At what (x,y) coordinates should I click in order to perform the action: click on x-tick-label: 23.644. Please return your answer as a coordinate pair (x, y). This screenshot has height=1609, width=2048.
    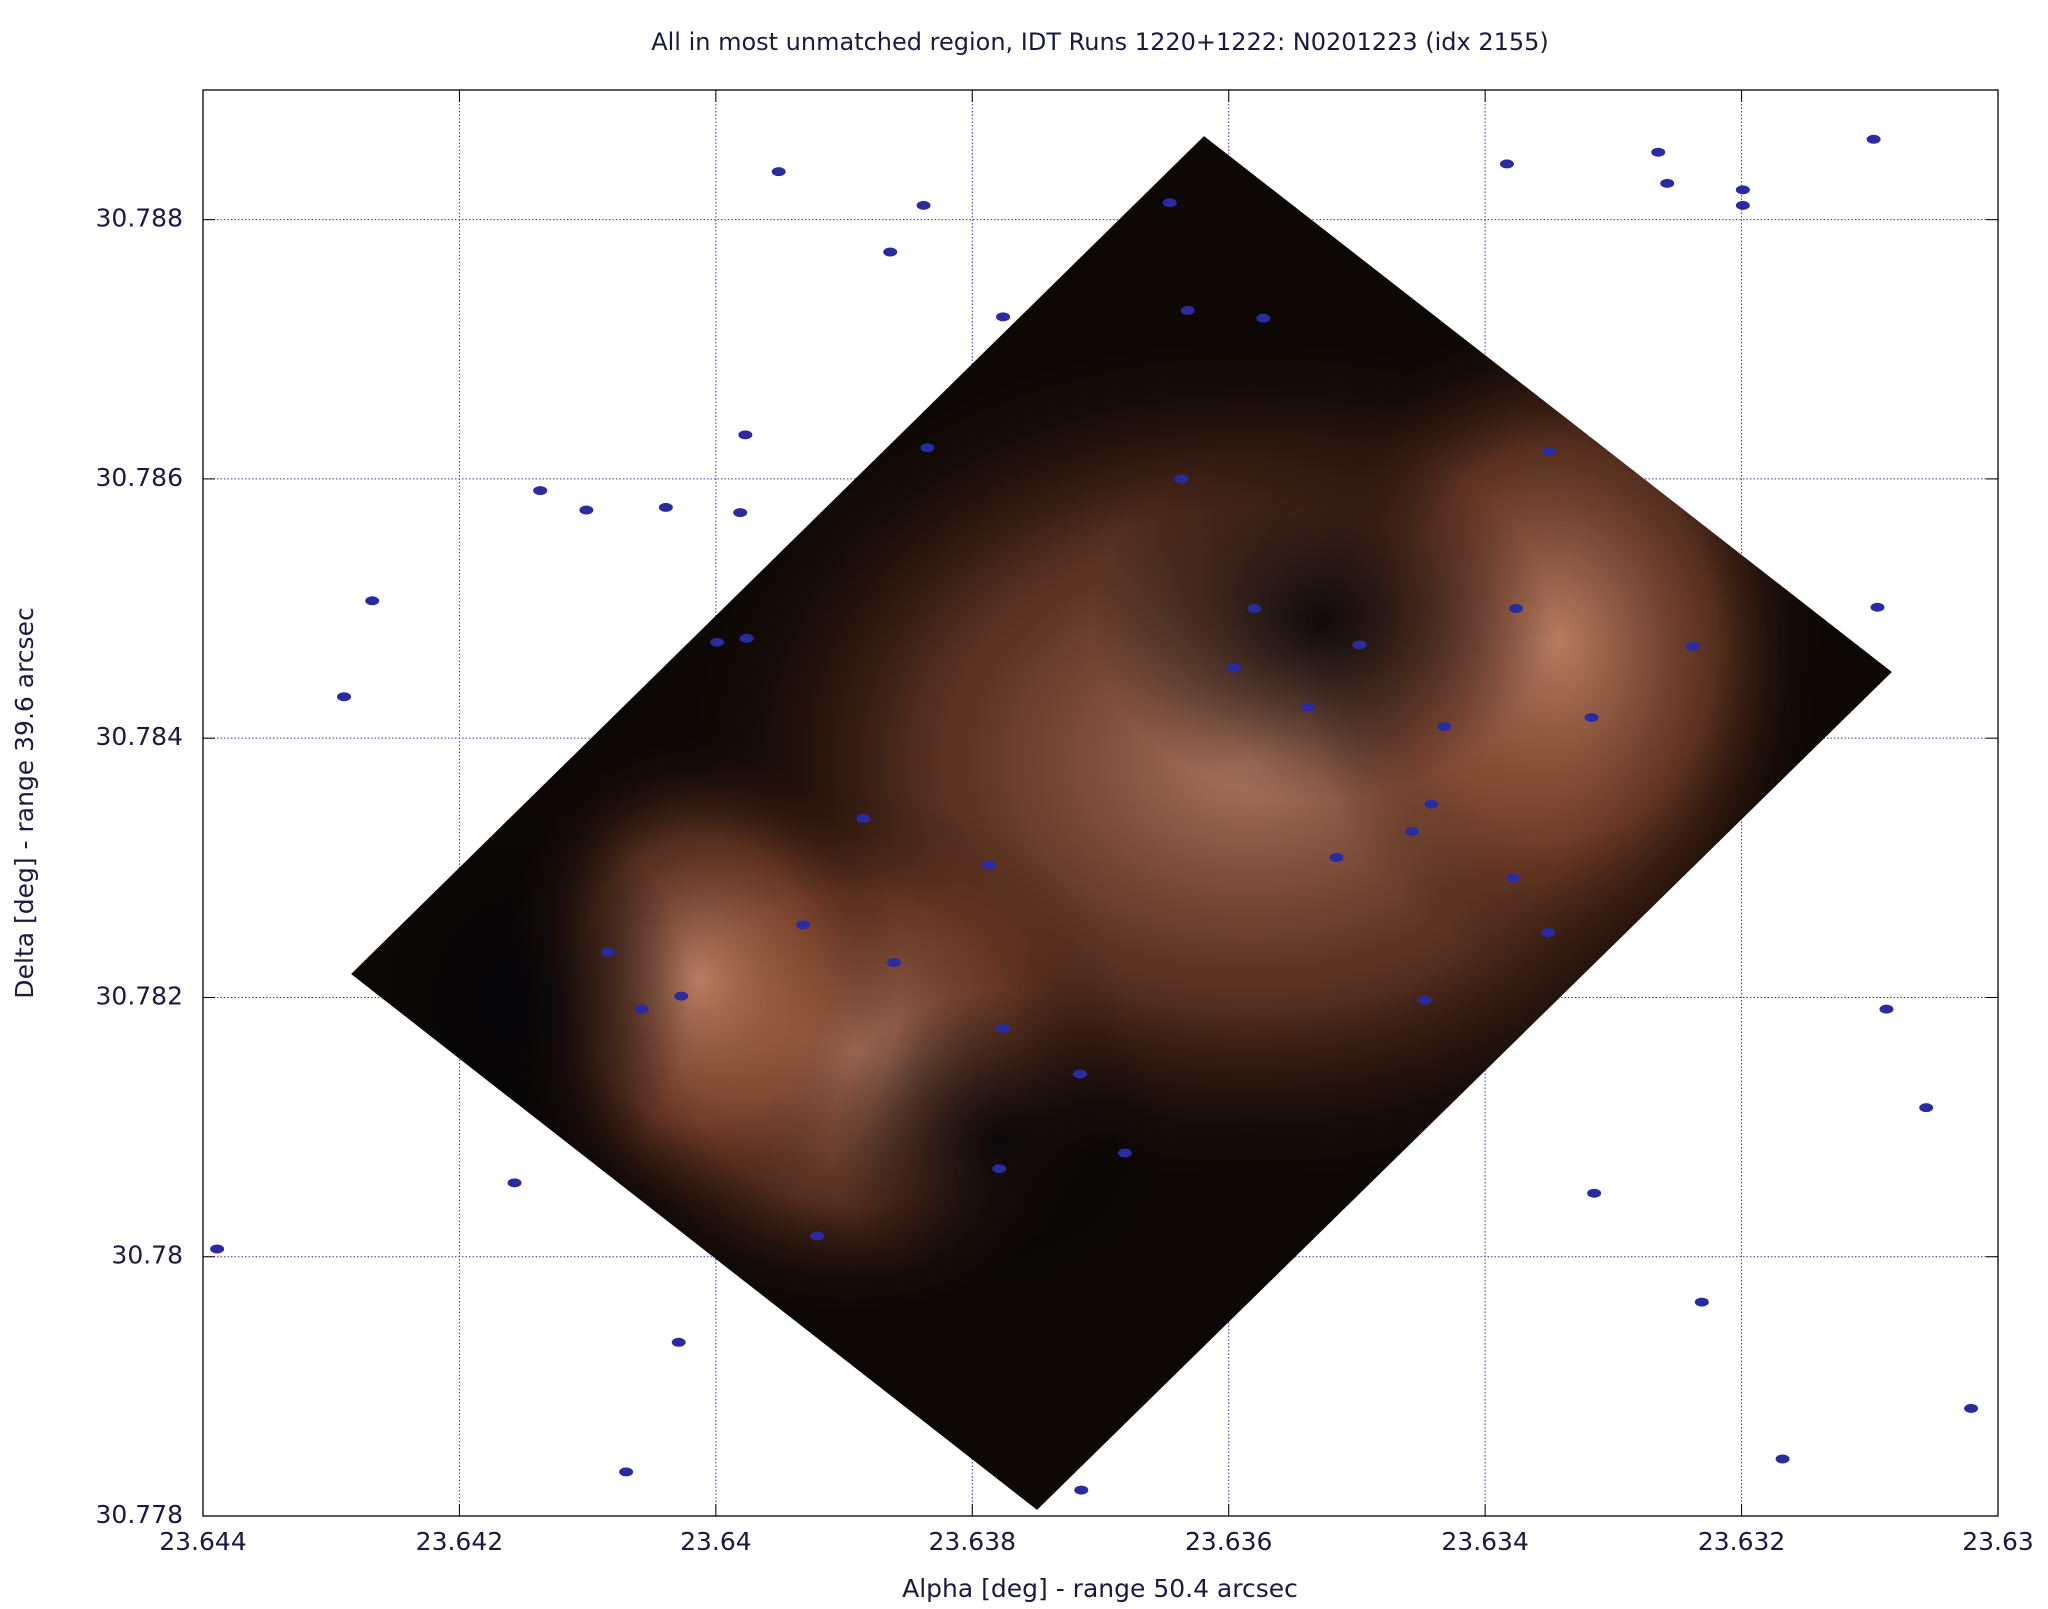
    Looking at the image, I should click on (202, 1541).